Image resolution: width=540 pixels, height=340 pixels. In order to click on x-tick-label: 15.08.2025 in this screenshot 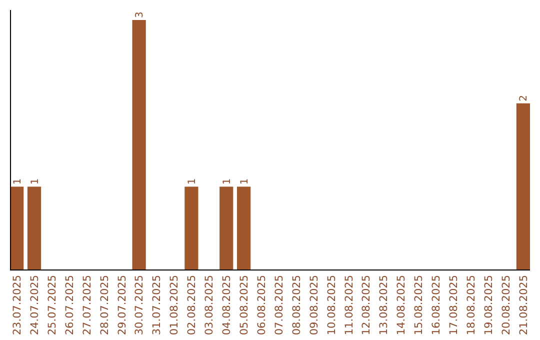, I will do `click(419, 305)`.